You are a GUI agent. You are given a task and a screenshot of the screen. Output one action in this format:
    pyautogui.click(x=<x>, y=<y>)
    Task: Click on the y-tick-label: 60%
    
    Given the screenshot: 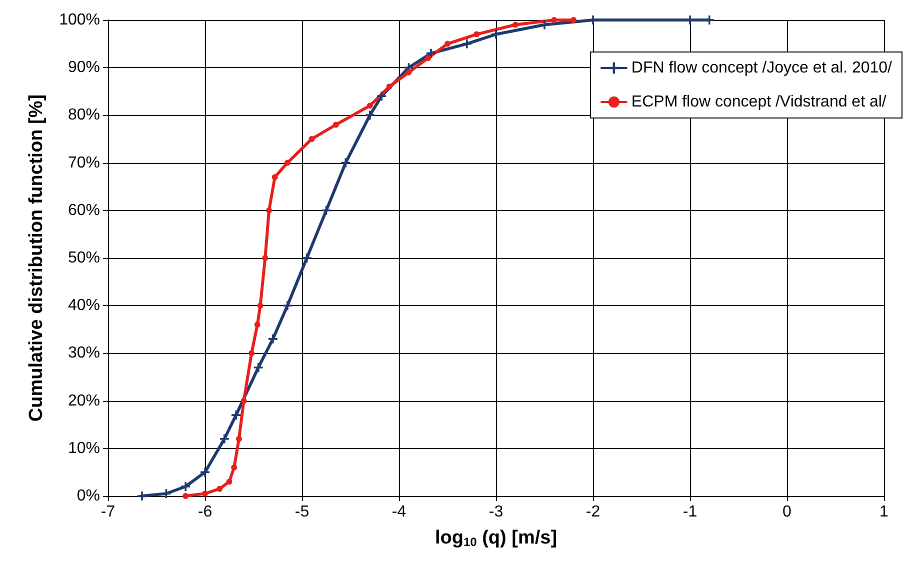 What is the action you would take?
    pyautogui.click(x=84, y=210)
    